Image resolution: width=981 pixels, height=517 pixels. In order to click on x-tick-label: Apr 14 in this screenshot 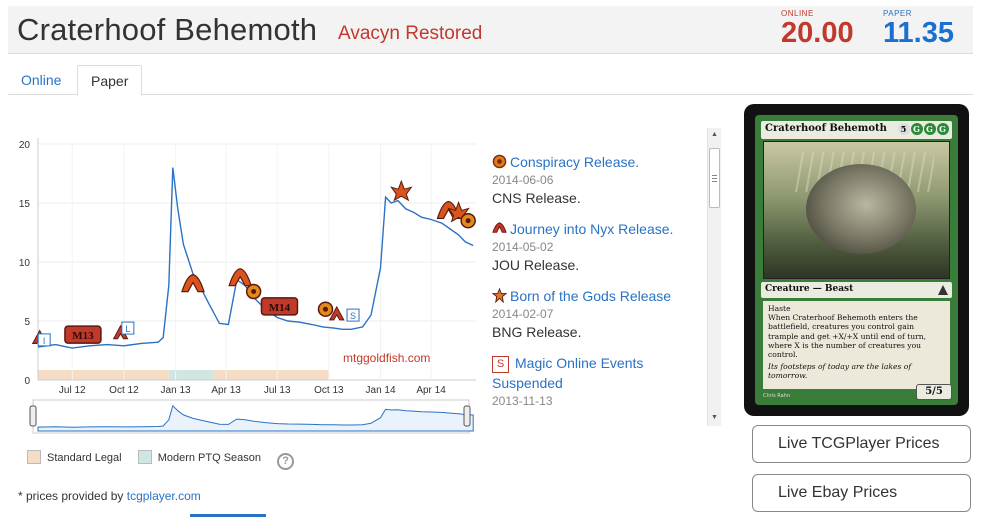, I will do `click(431, 390)`.